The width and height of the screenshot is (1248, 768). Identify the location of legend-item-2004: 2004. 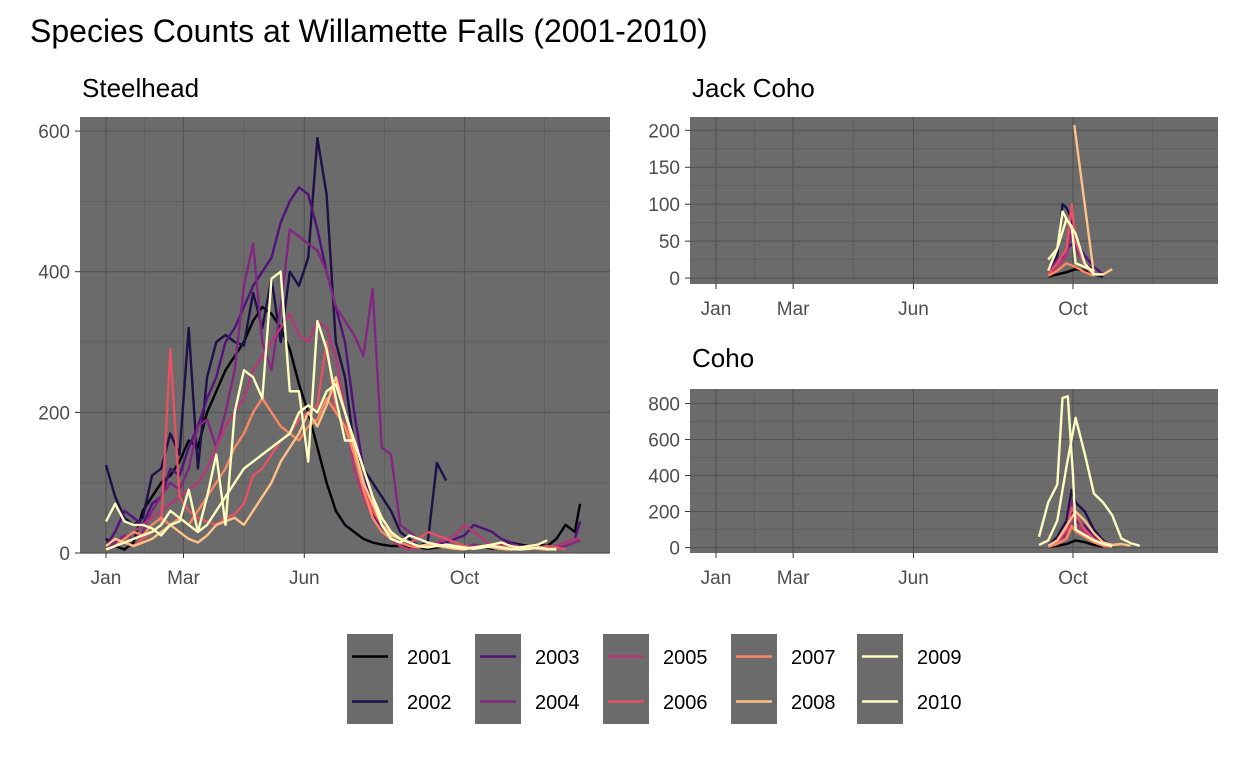
(527, 701).